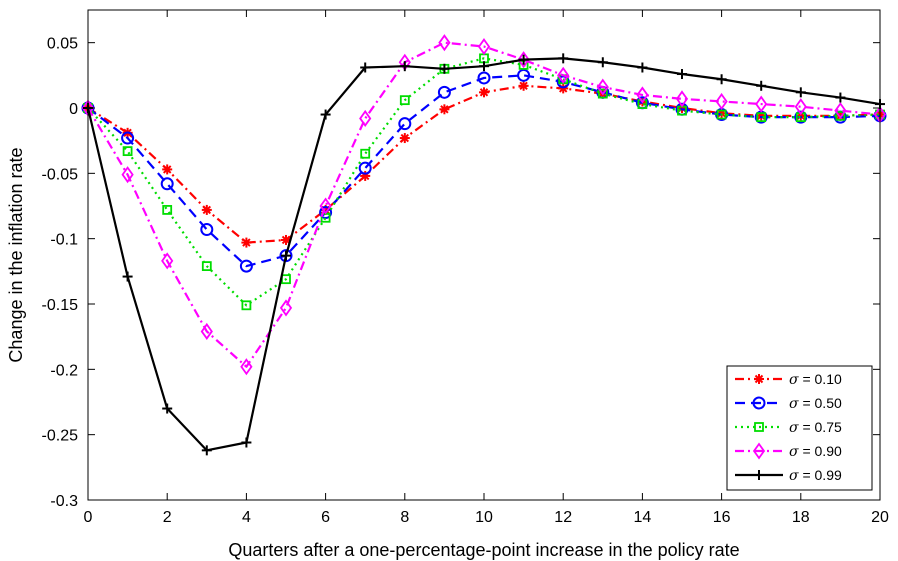 The width and height of the screenshot is (898, 561). Describe the element at coordinates (60, 436) in the screenshot. I see `y-tick-label: -0.25` at that location.